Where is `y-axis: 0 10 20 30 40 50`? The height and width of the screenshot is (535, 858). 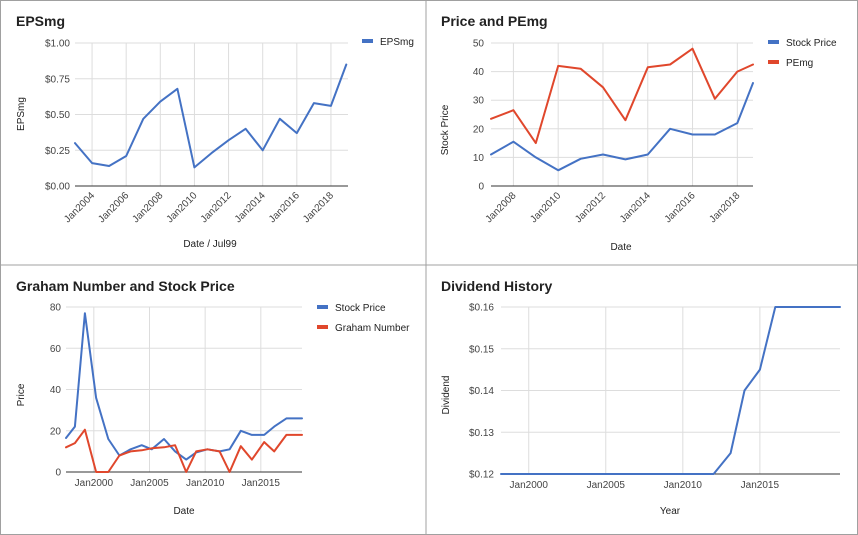 y-axis: 0 10 20 30 40 50 is located at coordinates (613, 116).